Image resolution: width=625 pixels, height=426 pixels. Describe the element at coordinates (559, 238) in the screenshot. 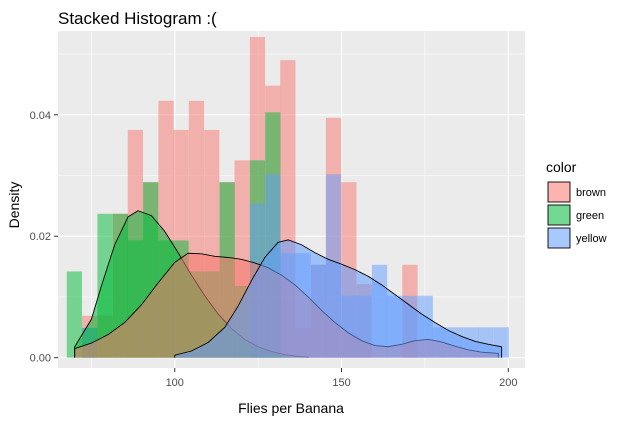

I see `legend-key-yellow` at that location.